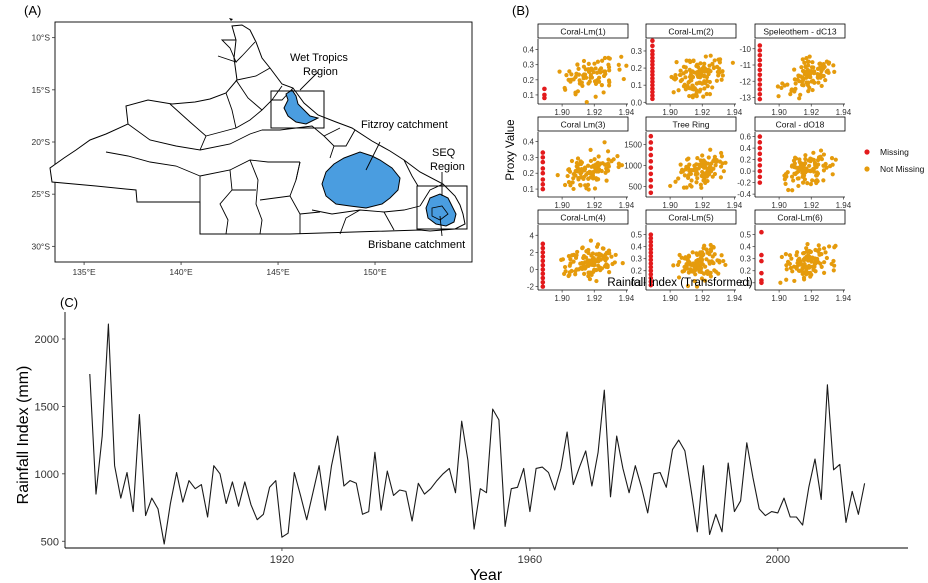  What do you see at coordinates (84, 272) in the screenshot?
I see `map-lon-tick-label: 135°E` at bounding box center [84, 272].